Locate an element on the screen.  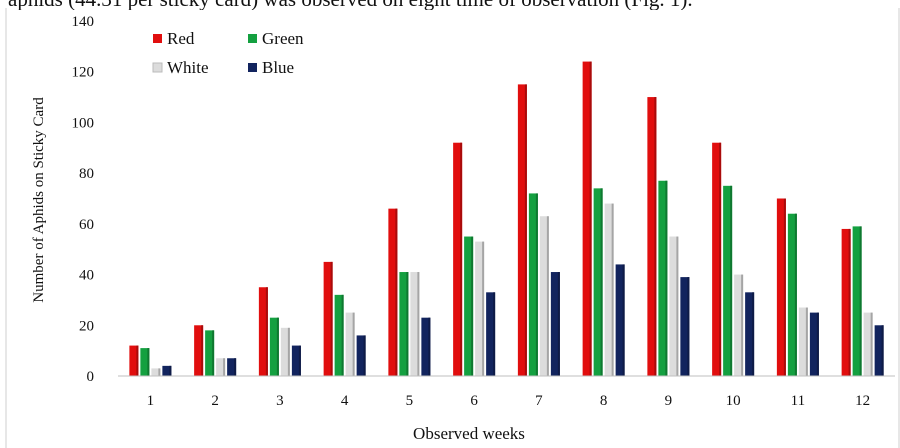
x-axis-title: Observed weeks is located at coordinates (469, 433).